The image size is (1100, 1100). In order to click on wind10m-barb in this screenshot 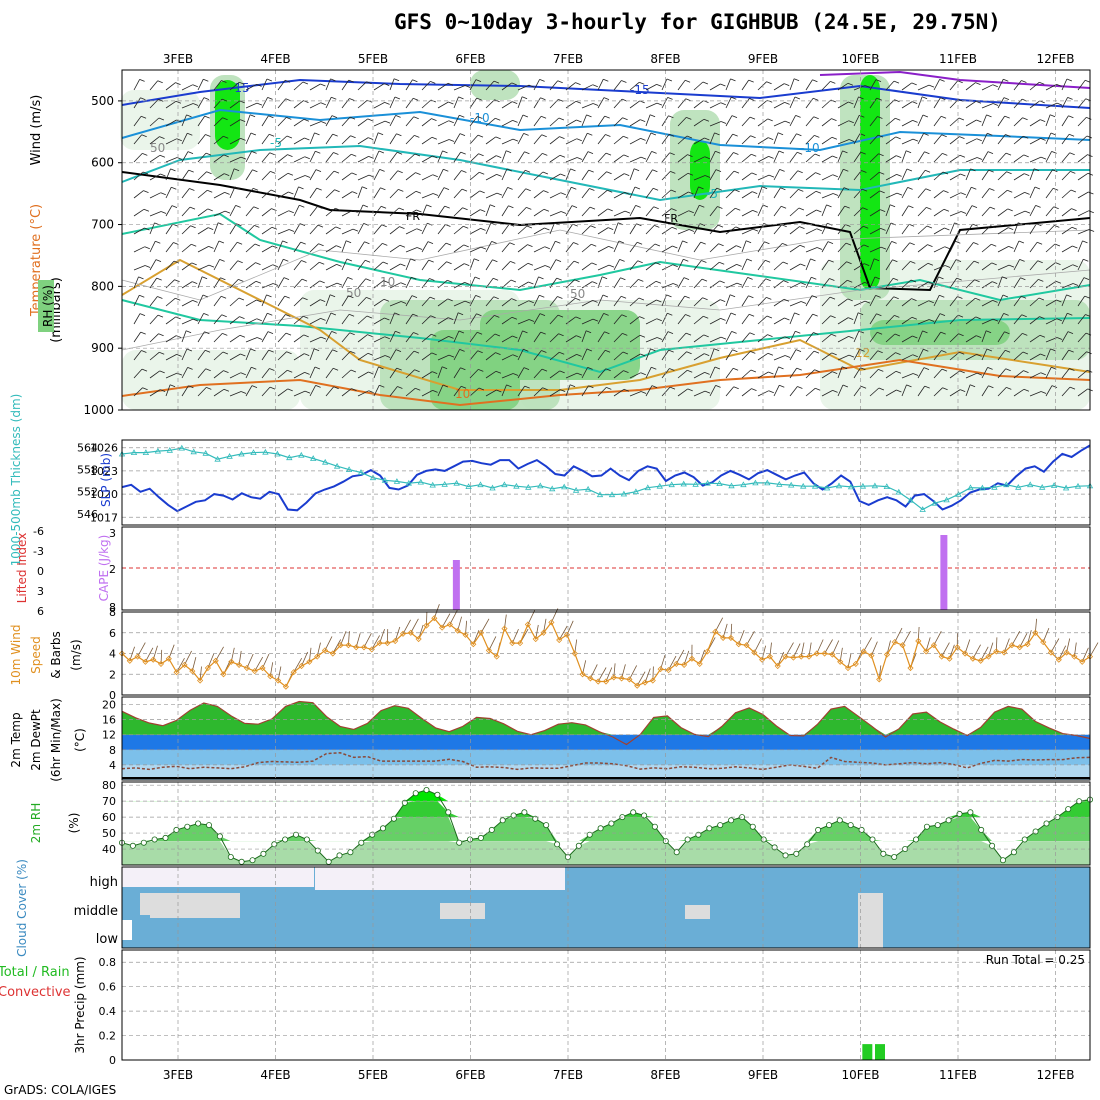, I will do `click(219, 653)`.